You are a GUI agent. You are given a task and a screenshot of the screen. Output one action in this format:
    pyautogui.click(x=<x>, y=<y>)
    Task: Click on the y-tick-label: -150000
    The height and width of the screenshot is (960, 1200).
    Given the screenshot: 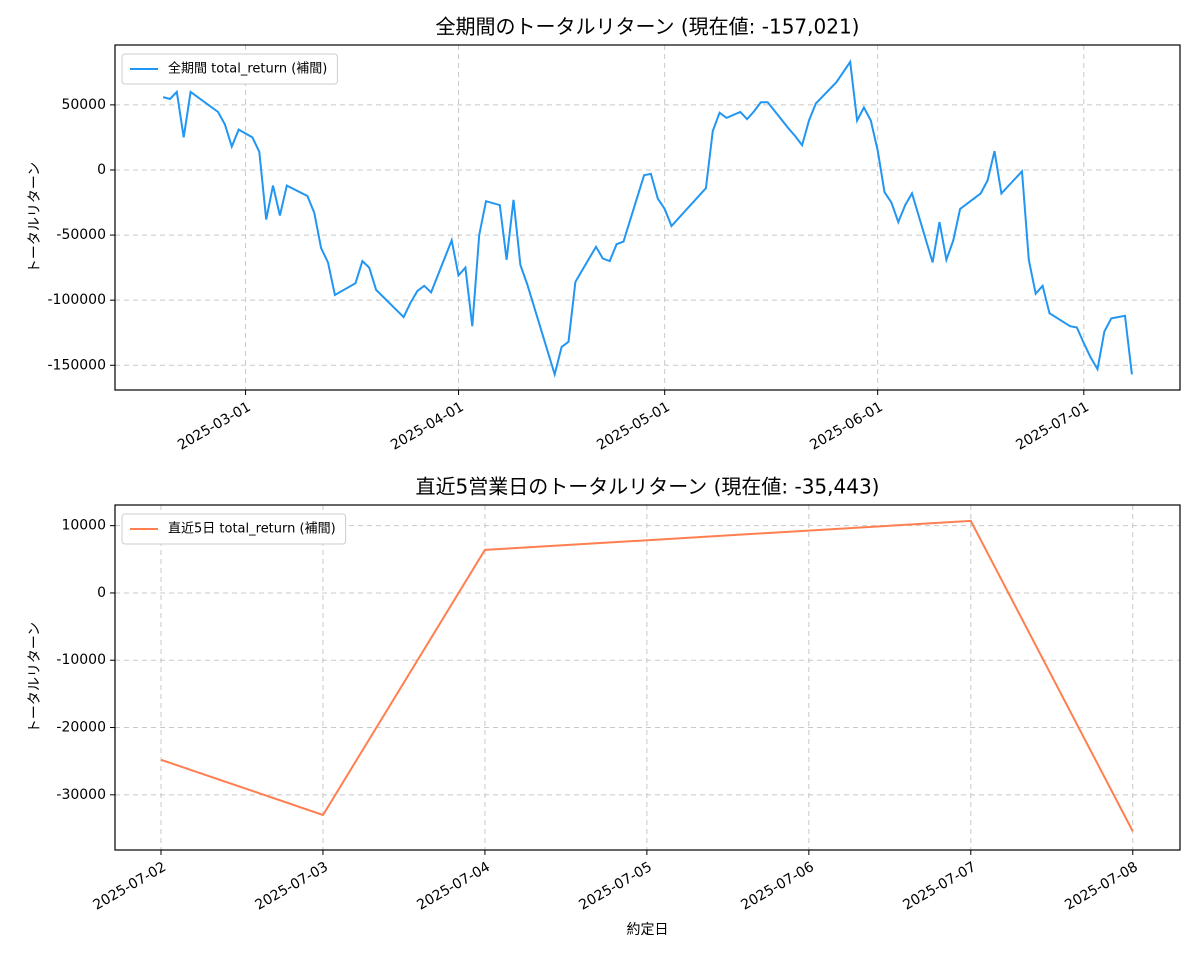 What is the action you would take?
    pyautogui.click(x=77, y=365)
    